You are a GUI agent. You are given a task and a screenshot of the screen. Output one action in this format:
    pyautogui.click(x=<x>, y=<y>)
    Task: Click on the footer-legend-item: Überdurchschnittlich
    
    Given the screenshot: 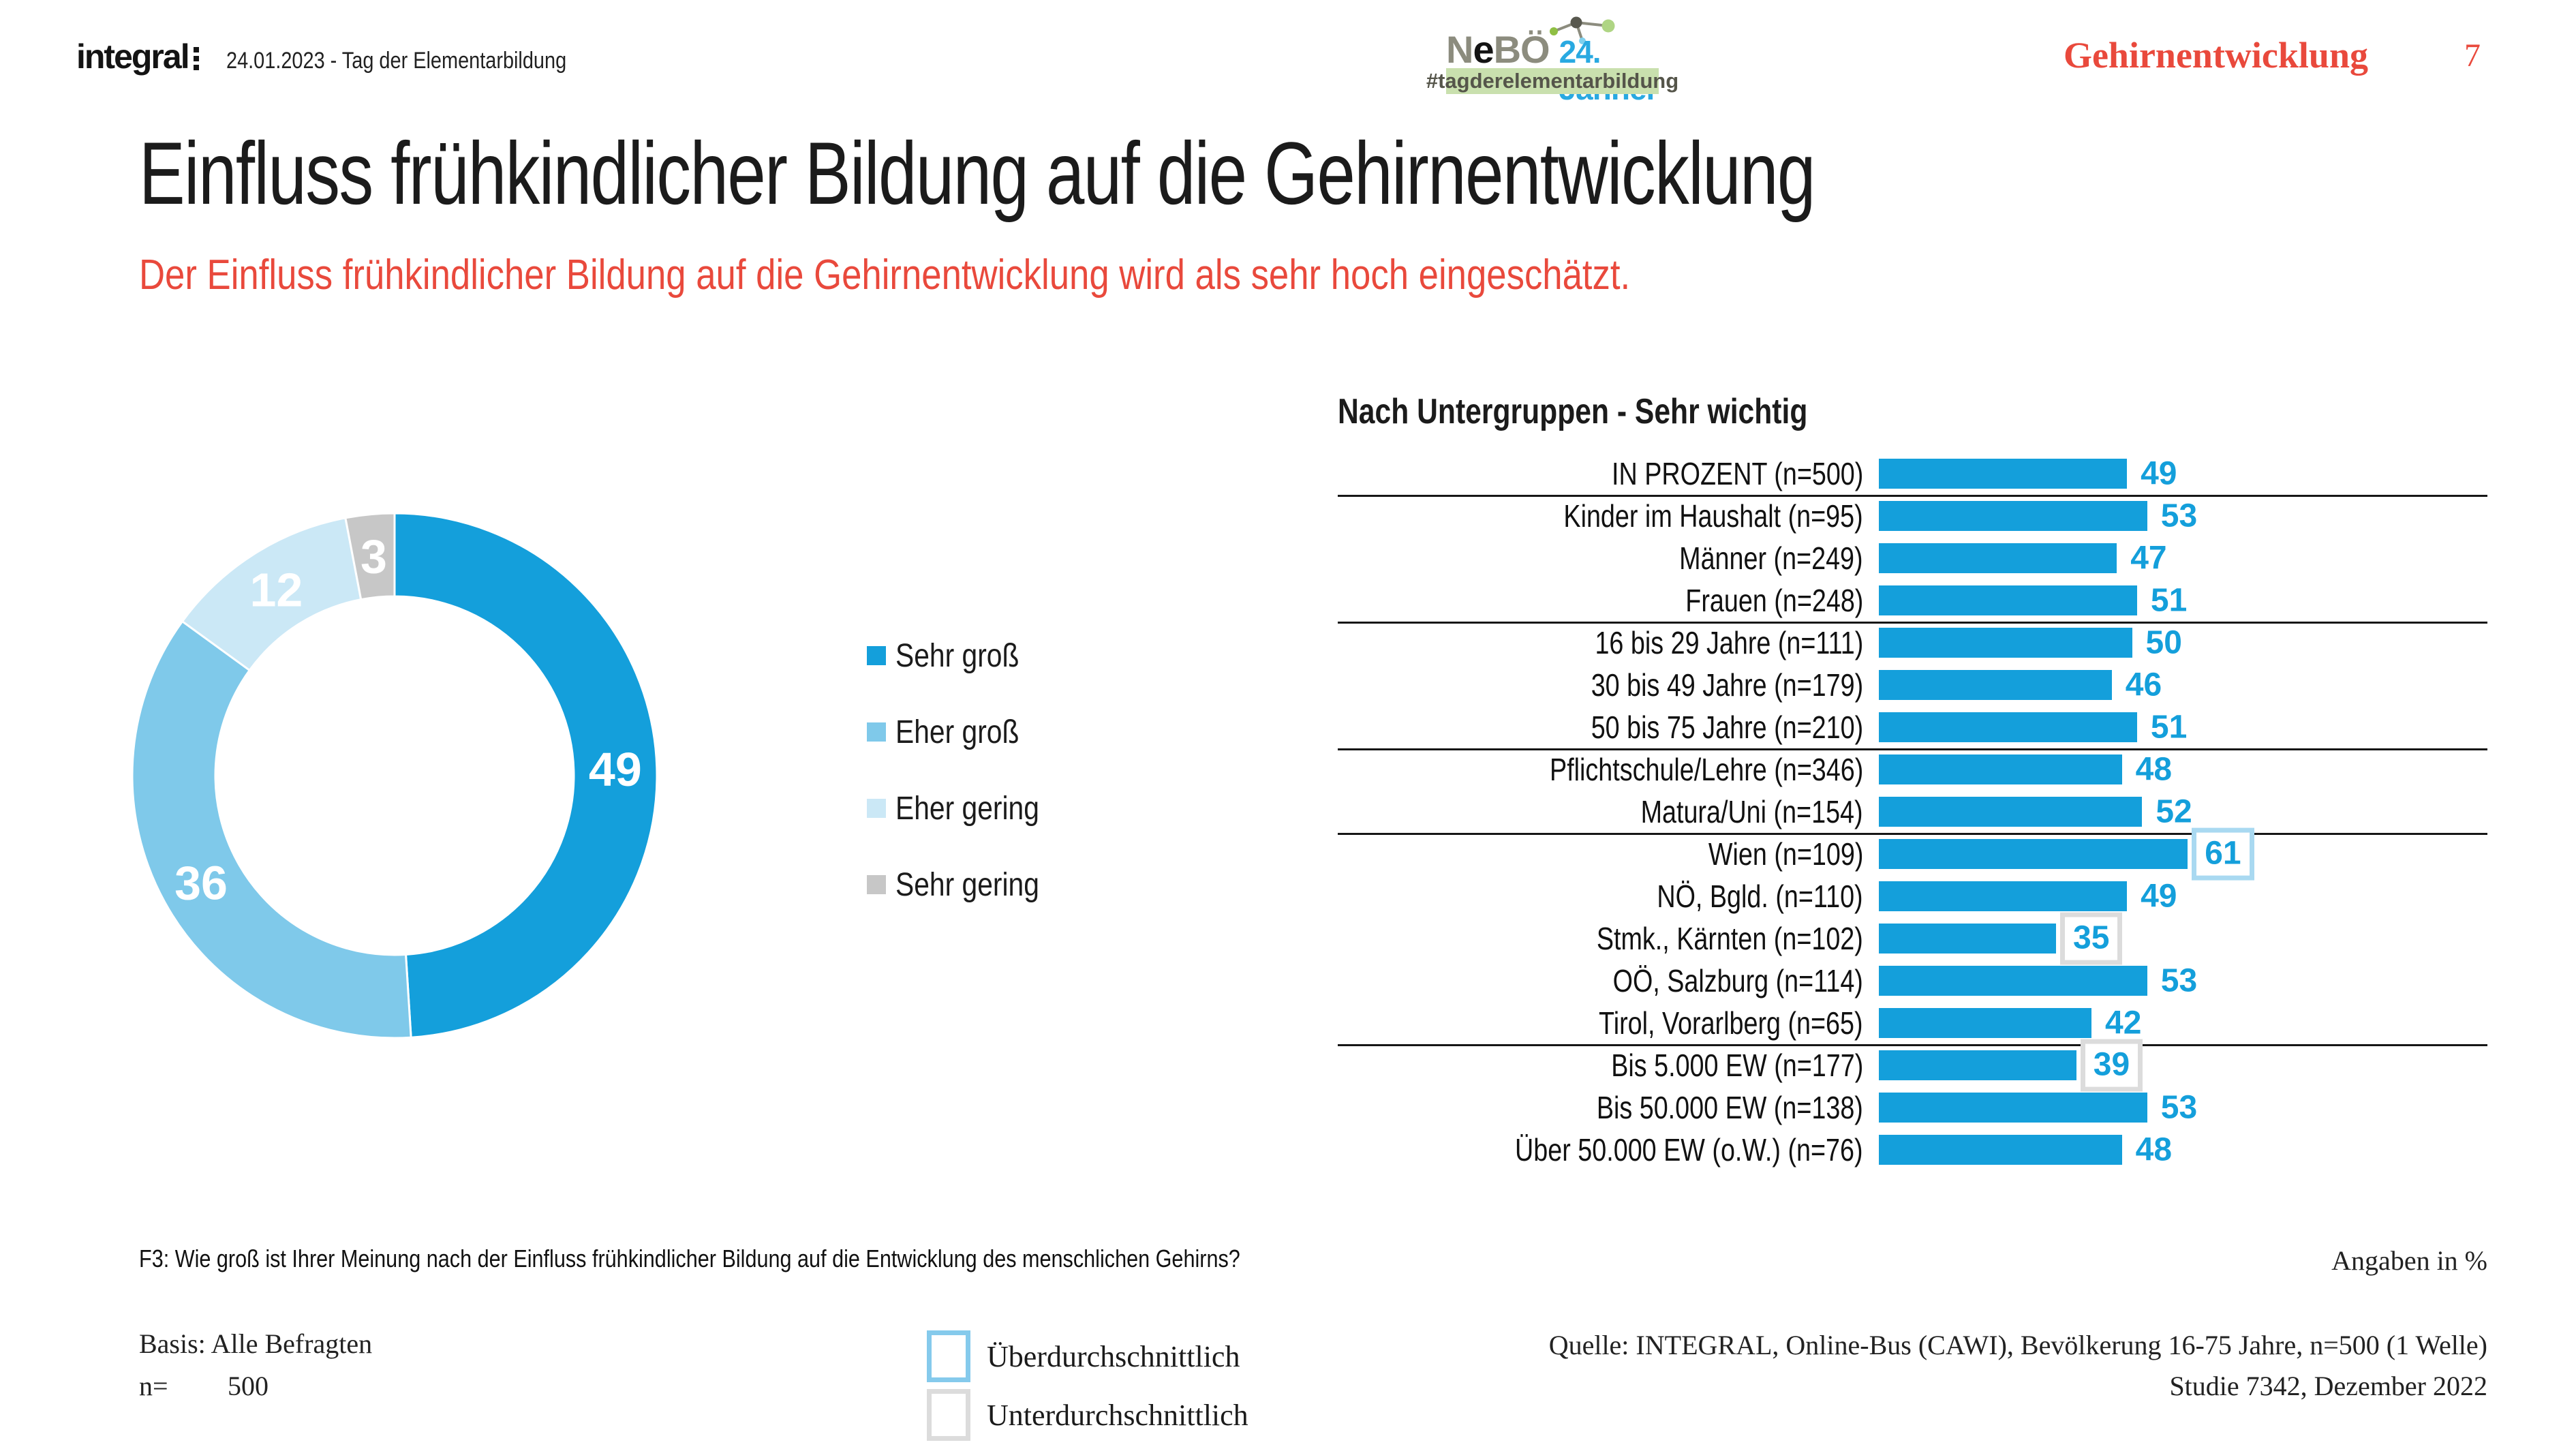 What is the action you would take?
    pyautogui.click(x=1083, y=1356)
    